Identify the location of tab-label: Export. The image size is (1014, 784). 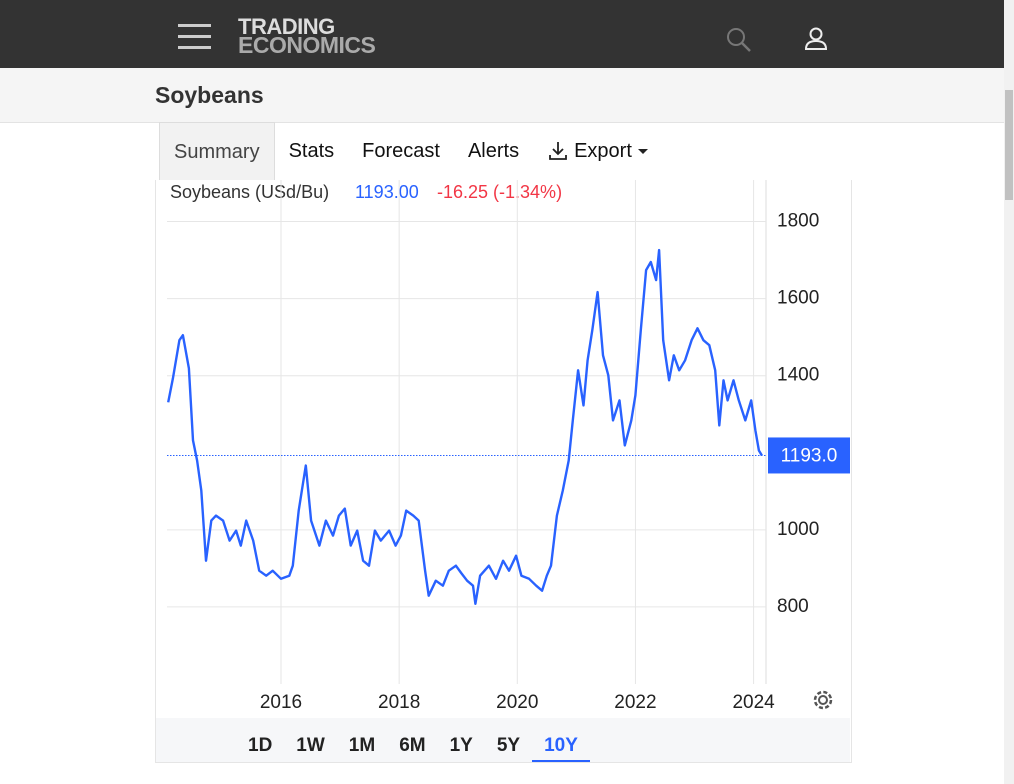
(603, 151).